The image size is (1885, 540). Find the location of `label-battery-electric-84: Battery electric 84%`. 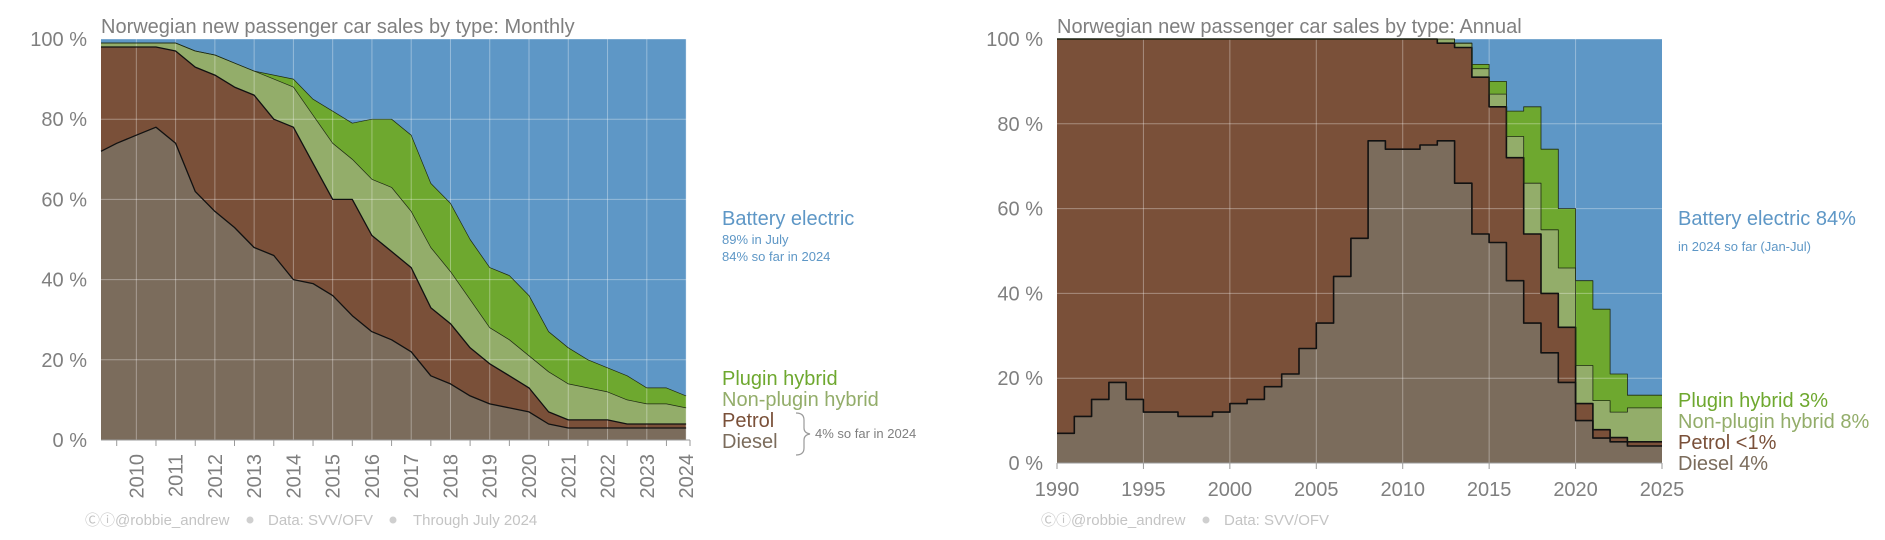

label-battery-electric-84: Battery electric 84% is located at coordinates (1767, 219).